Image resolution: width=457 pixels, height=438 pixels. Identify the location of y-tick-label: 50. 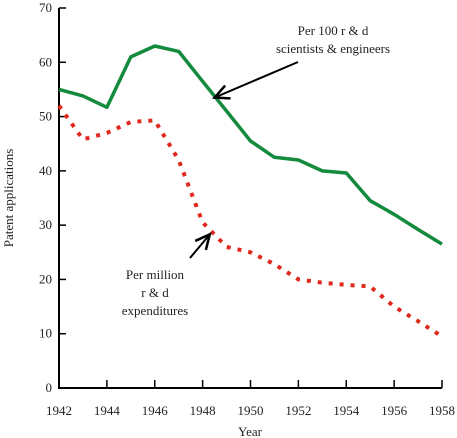
(45, 116).